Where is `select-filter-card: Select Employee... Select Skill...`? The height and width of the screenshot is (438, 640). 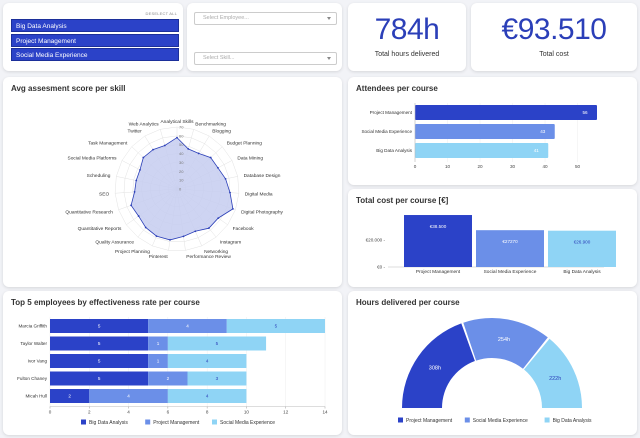 select-filter-card: Select Employee... Select Skill... is located at coordinates (264, 37).